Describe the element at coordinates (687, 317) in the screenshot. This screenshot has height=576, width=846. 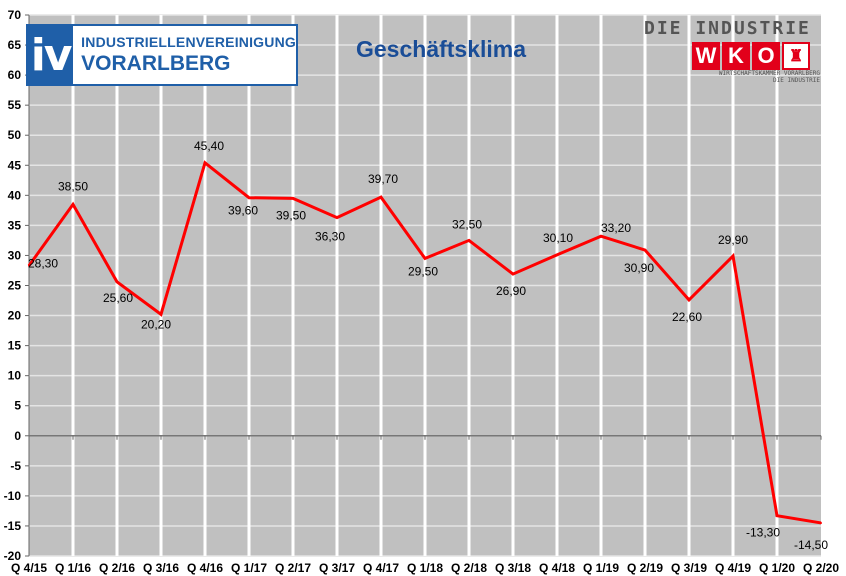
I see `data-label: 22,60` at that location.